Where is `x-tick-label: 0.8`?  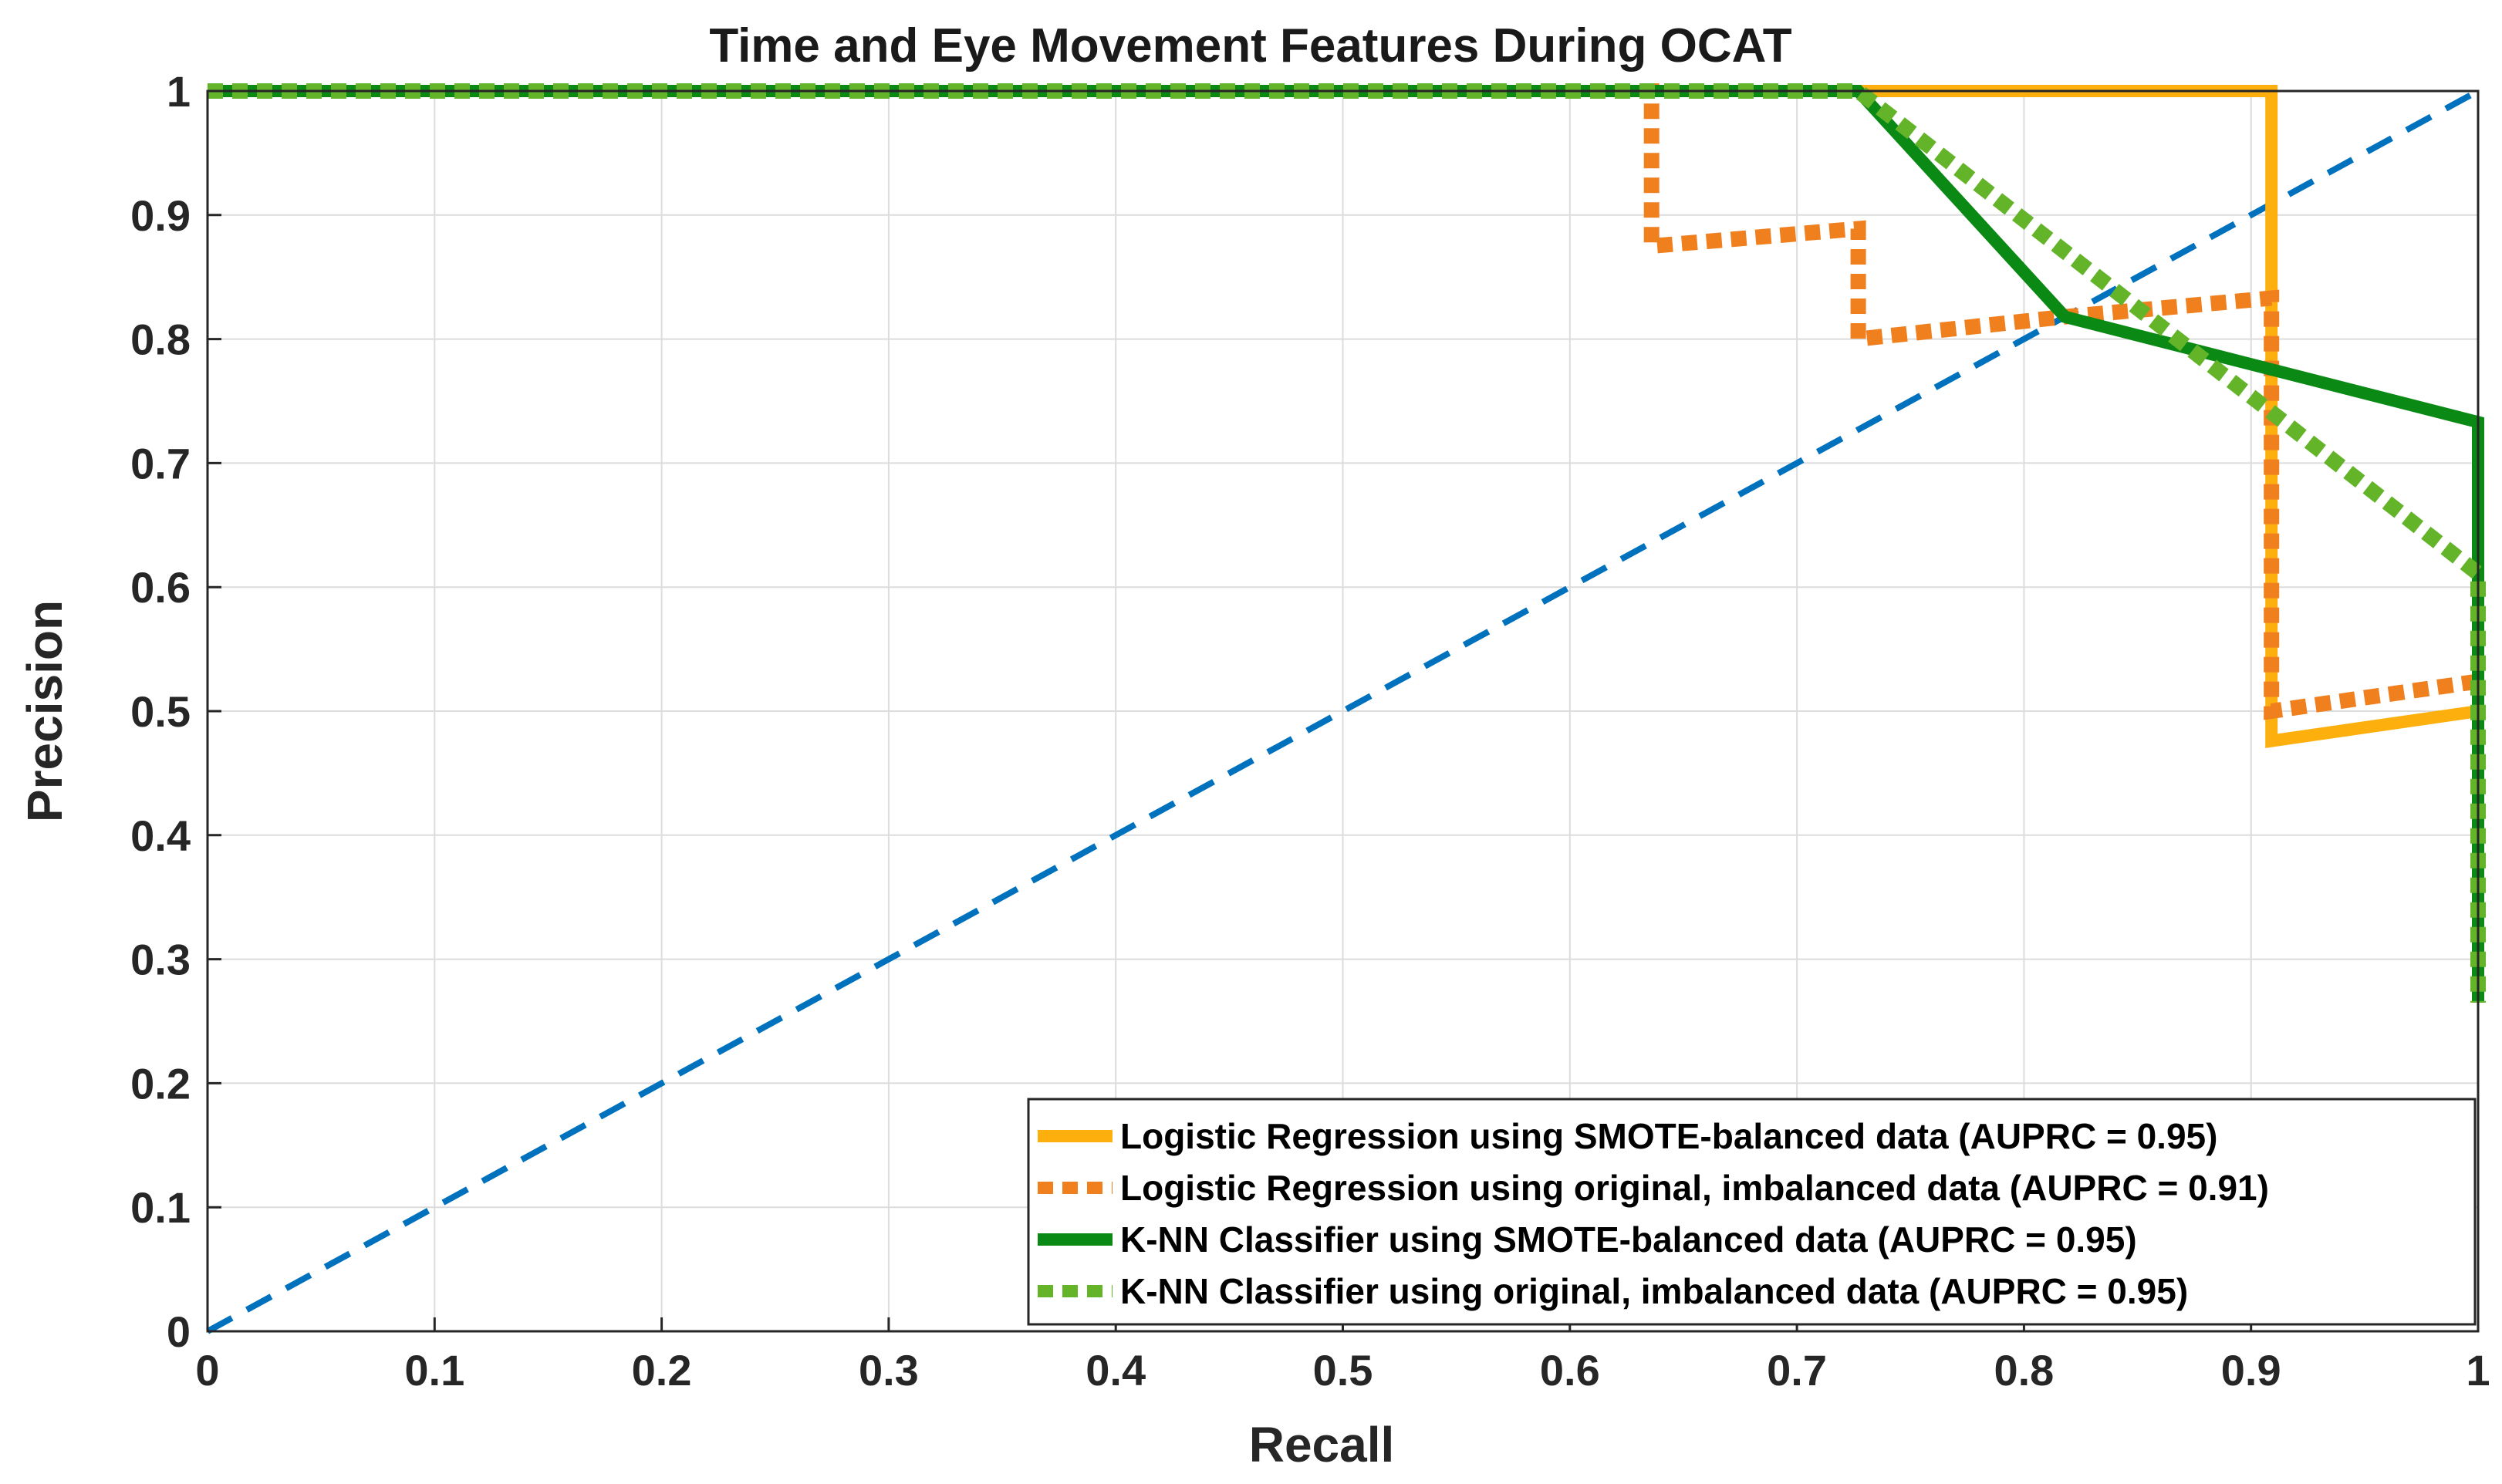
x-tick-label: 0.8 is located at coordinates (2024, 1370).